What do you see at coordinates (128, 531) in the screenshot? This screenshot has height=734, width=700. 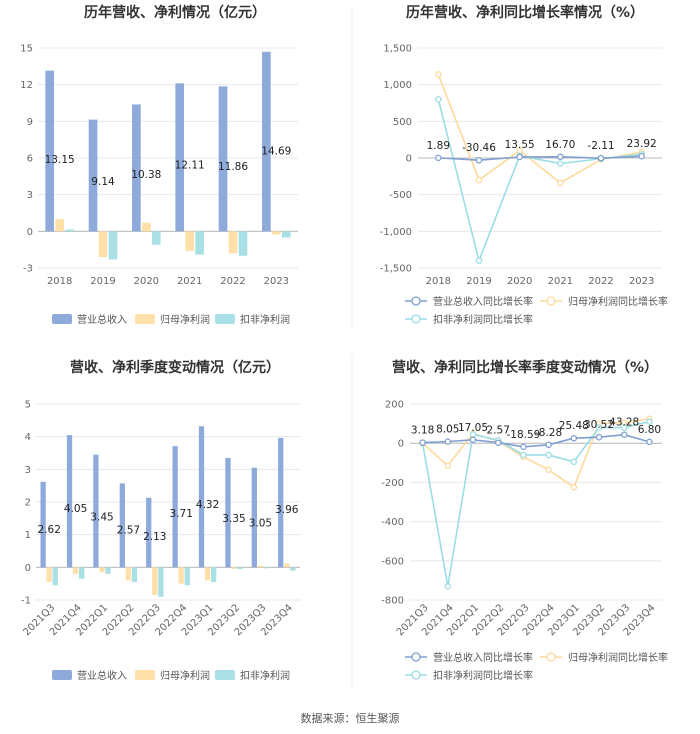 I see `quarterly-bars-data-label: 2.57` at bounding box center [128, 531].